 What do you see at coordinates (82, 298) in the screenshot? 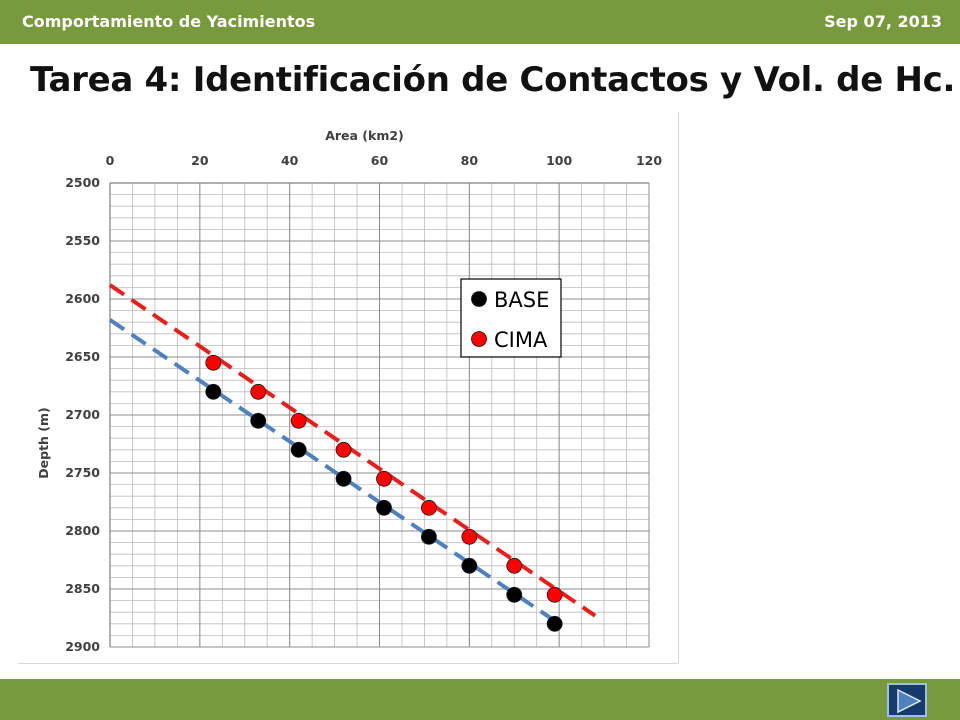
I see `y-tick-label: 2600` at bounding box center [82, 298].